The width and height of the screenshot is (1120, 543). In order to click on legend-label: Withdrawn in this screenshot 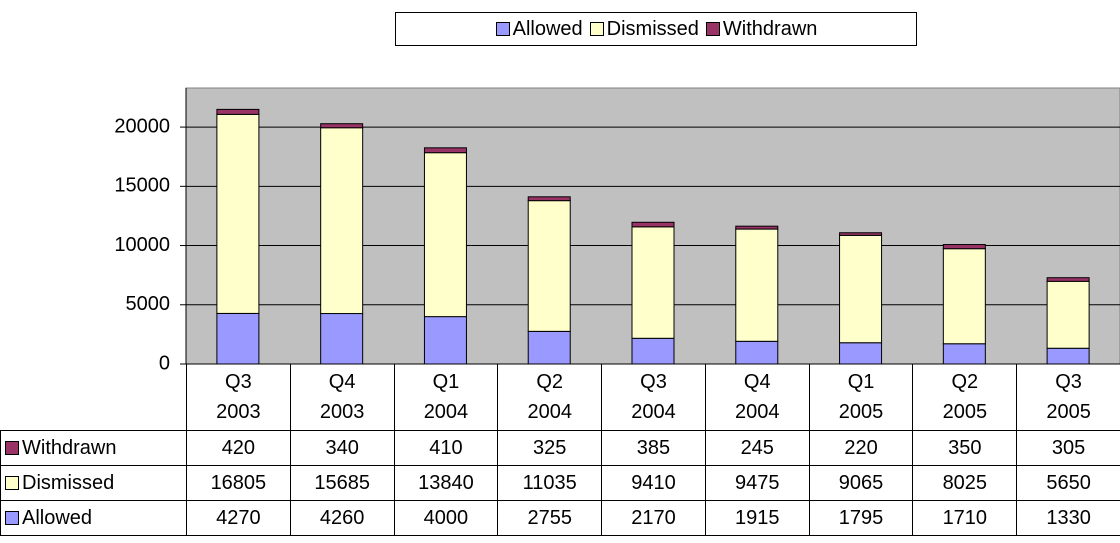, I will do `click(770, 28)`.